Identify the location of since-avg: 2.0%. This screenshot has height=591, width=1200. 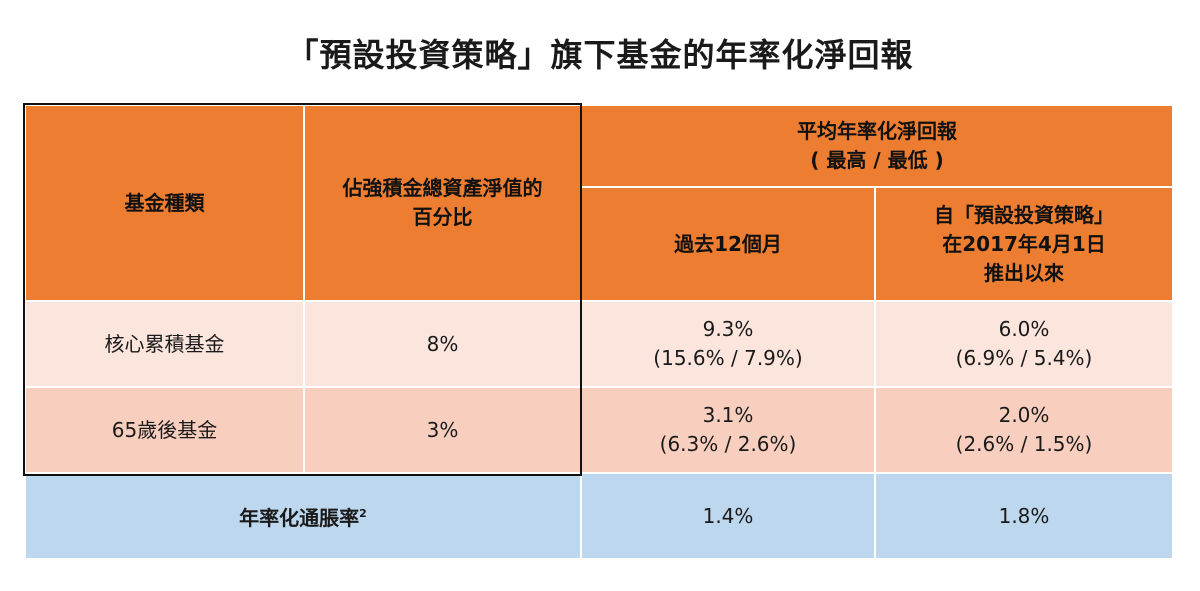
(1024, 415).